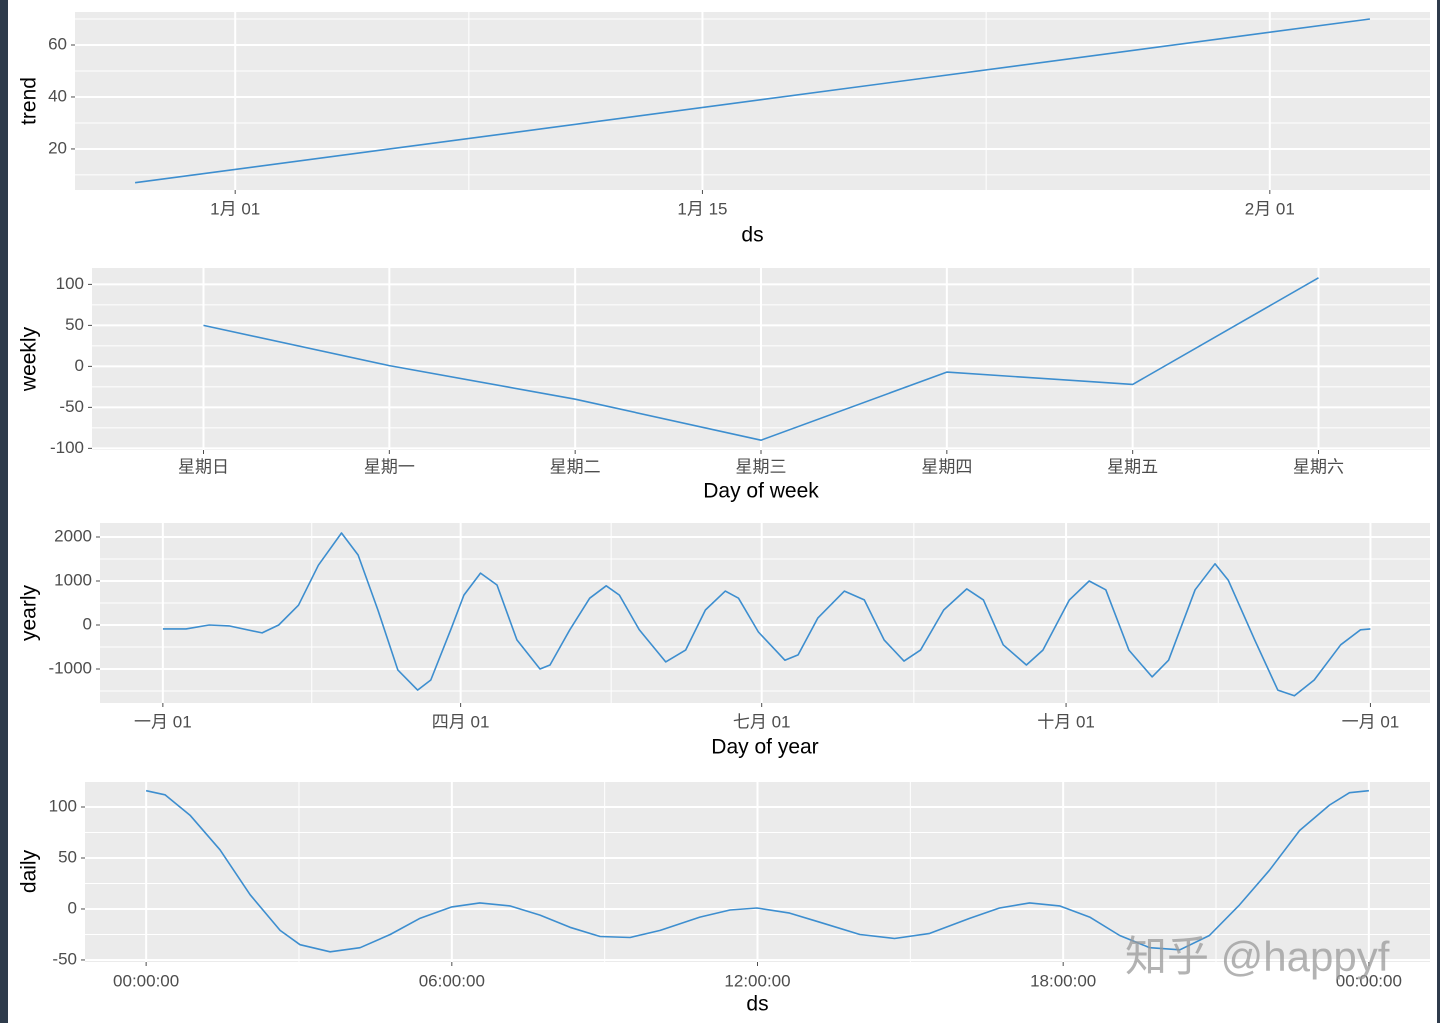 This screenshot has width=1440, height=1023. Describe the element at coordinates (1270, 208) in the screenshot. I see `x-tick-label: 2月 01` at that location.